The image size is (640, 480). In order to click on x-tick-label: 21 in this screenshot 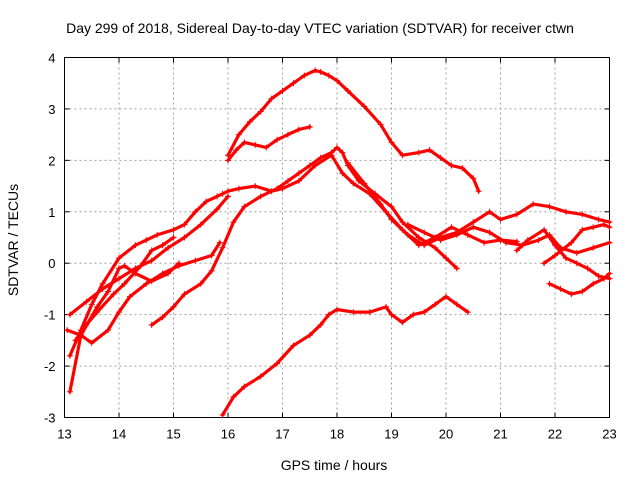, I will do `click(500, 434)`.